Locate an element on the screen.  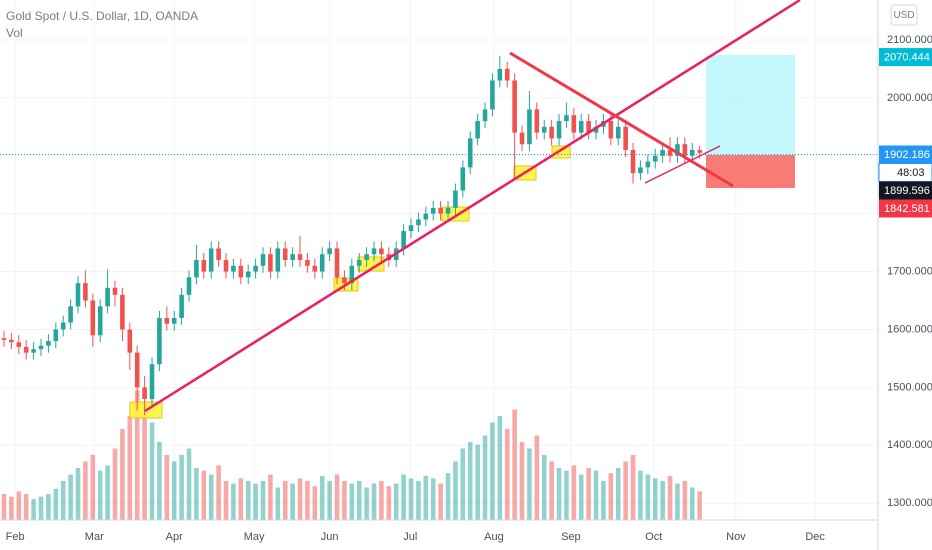
highlight-box is located at coordinates (561, 152).